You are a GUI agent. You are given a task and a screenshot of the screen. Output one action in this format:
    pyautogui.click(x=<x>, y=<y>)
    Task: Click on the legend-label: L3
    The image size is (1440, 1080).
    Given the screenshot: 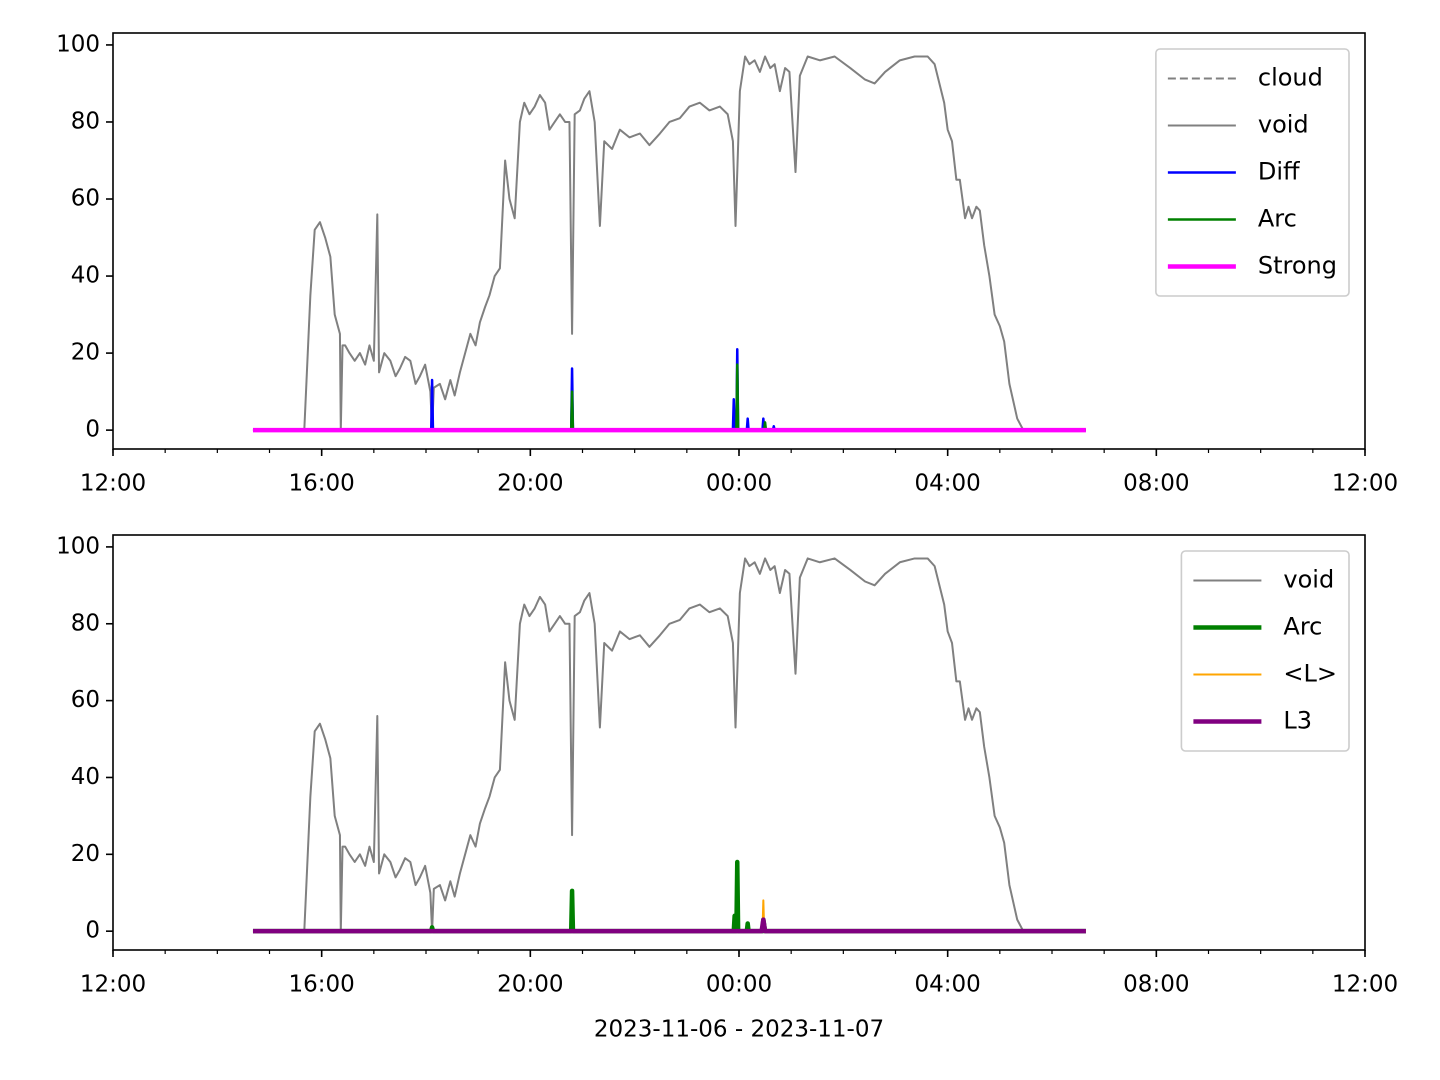 What is the action you would take?
    pyautogui.click(x=1297, y=721)
    